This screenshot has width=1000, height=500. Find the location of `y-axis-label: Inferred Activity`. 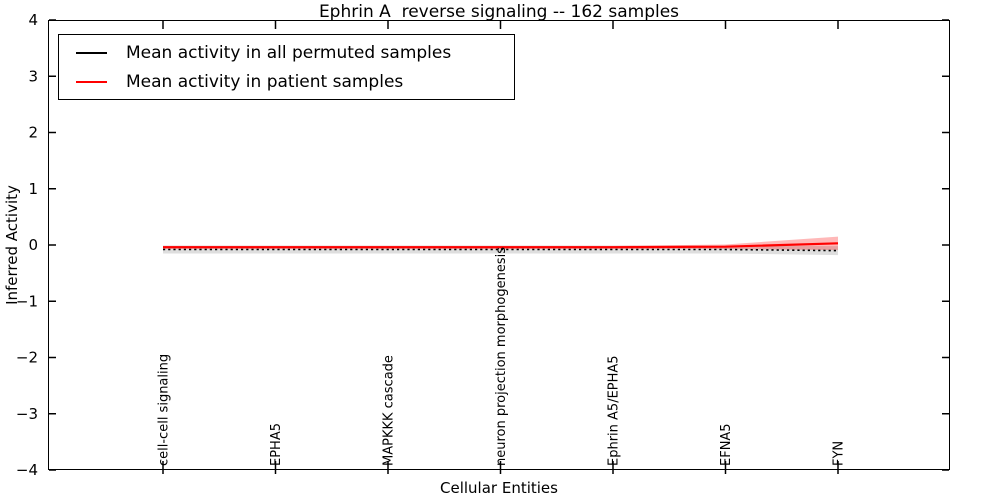

y-axis-label: Inferred Activity is located at coordinates (12, 245).